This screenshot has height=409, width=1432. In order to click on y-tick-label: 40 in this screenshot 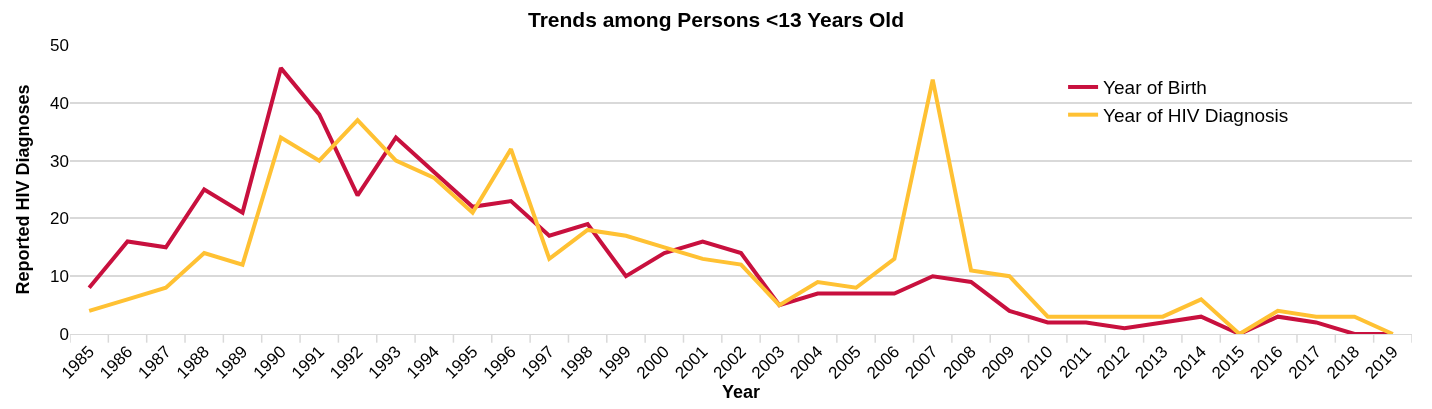, I will do `click(59, 103)`.